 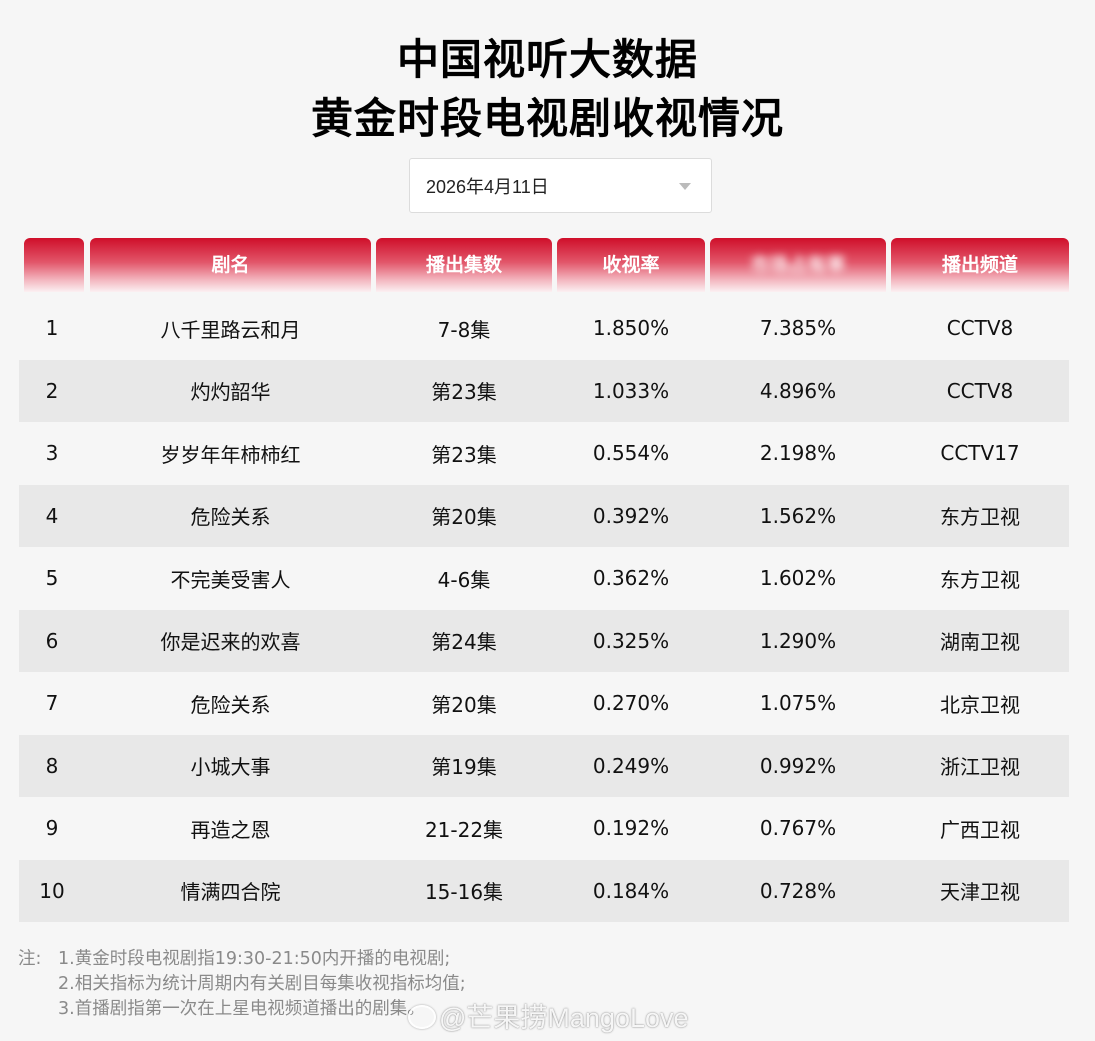 What do you see at coordinates (980, 829) in the screenshot?
I see `channel-cell: 广西卫视` at bounding box center [980, 829].